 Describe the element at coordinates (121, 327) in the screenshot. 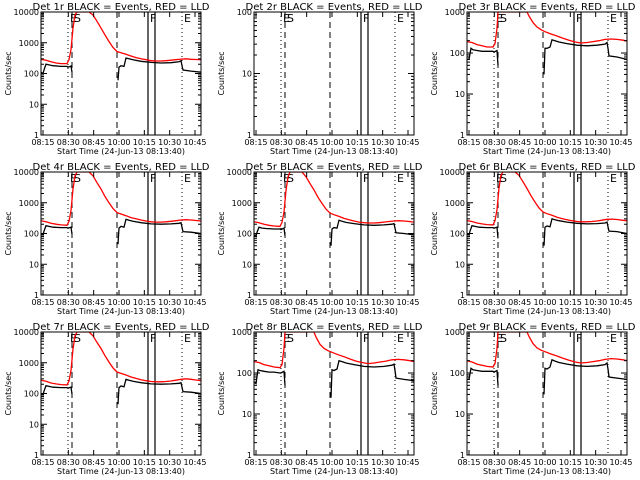

I see `panel-title: Det 7r BLACK = Events, RED = LLD` at that location.